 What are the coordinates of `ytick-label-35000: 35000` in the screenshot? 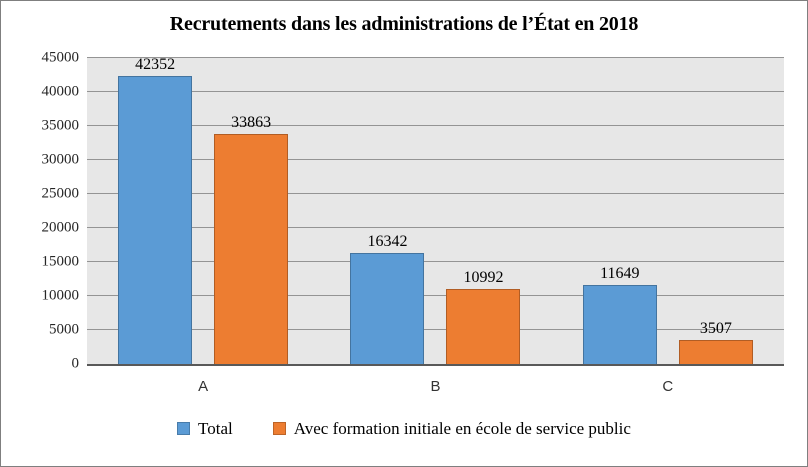 It's located at (60, 125).